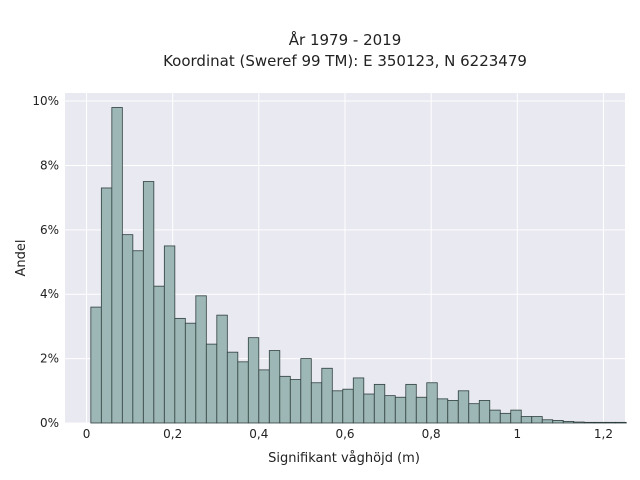 The width and height of the screenshot is (640, 480). I want to click on y-tick-label: 4%, so click(49, 294).